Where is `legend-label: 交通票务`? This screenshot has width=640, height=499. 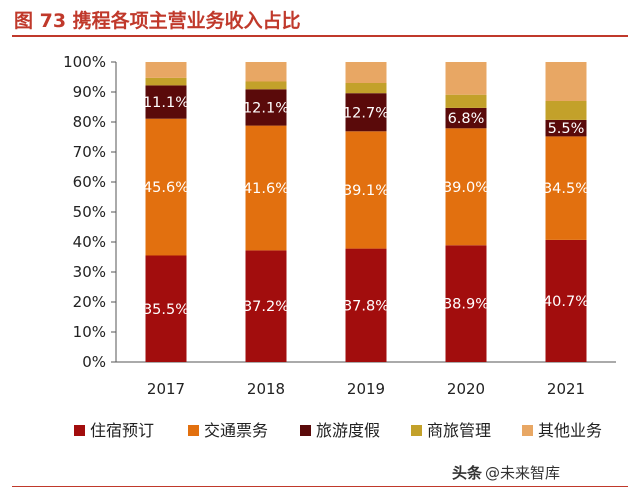
legend-label: 交通票务 is located at coordinates (236, 430).